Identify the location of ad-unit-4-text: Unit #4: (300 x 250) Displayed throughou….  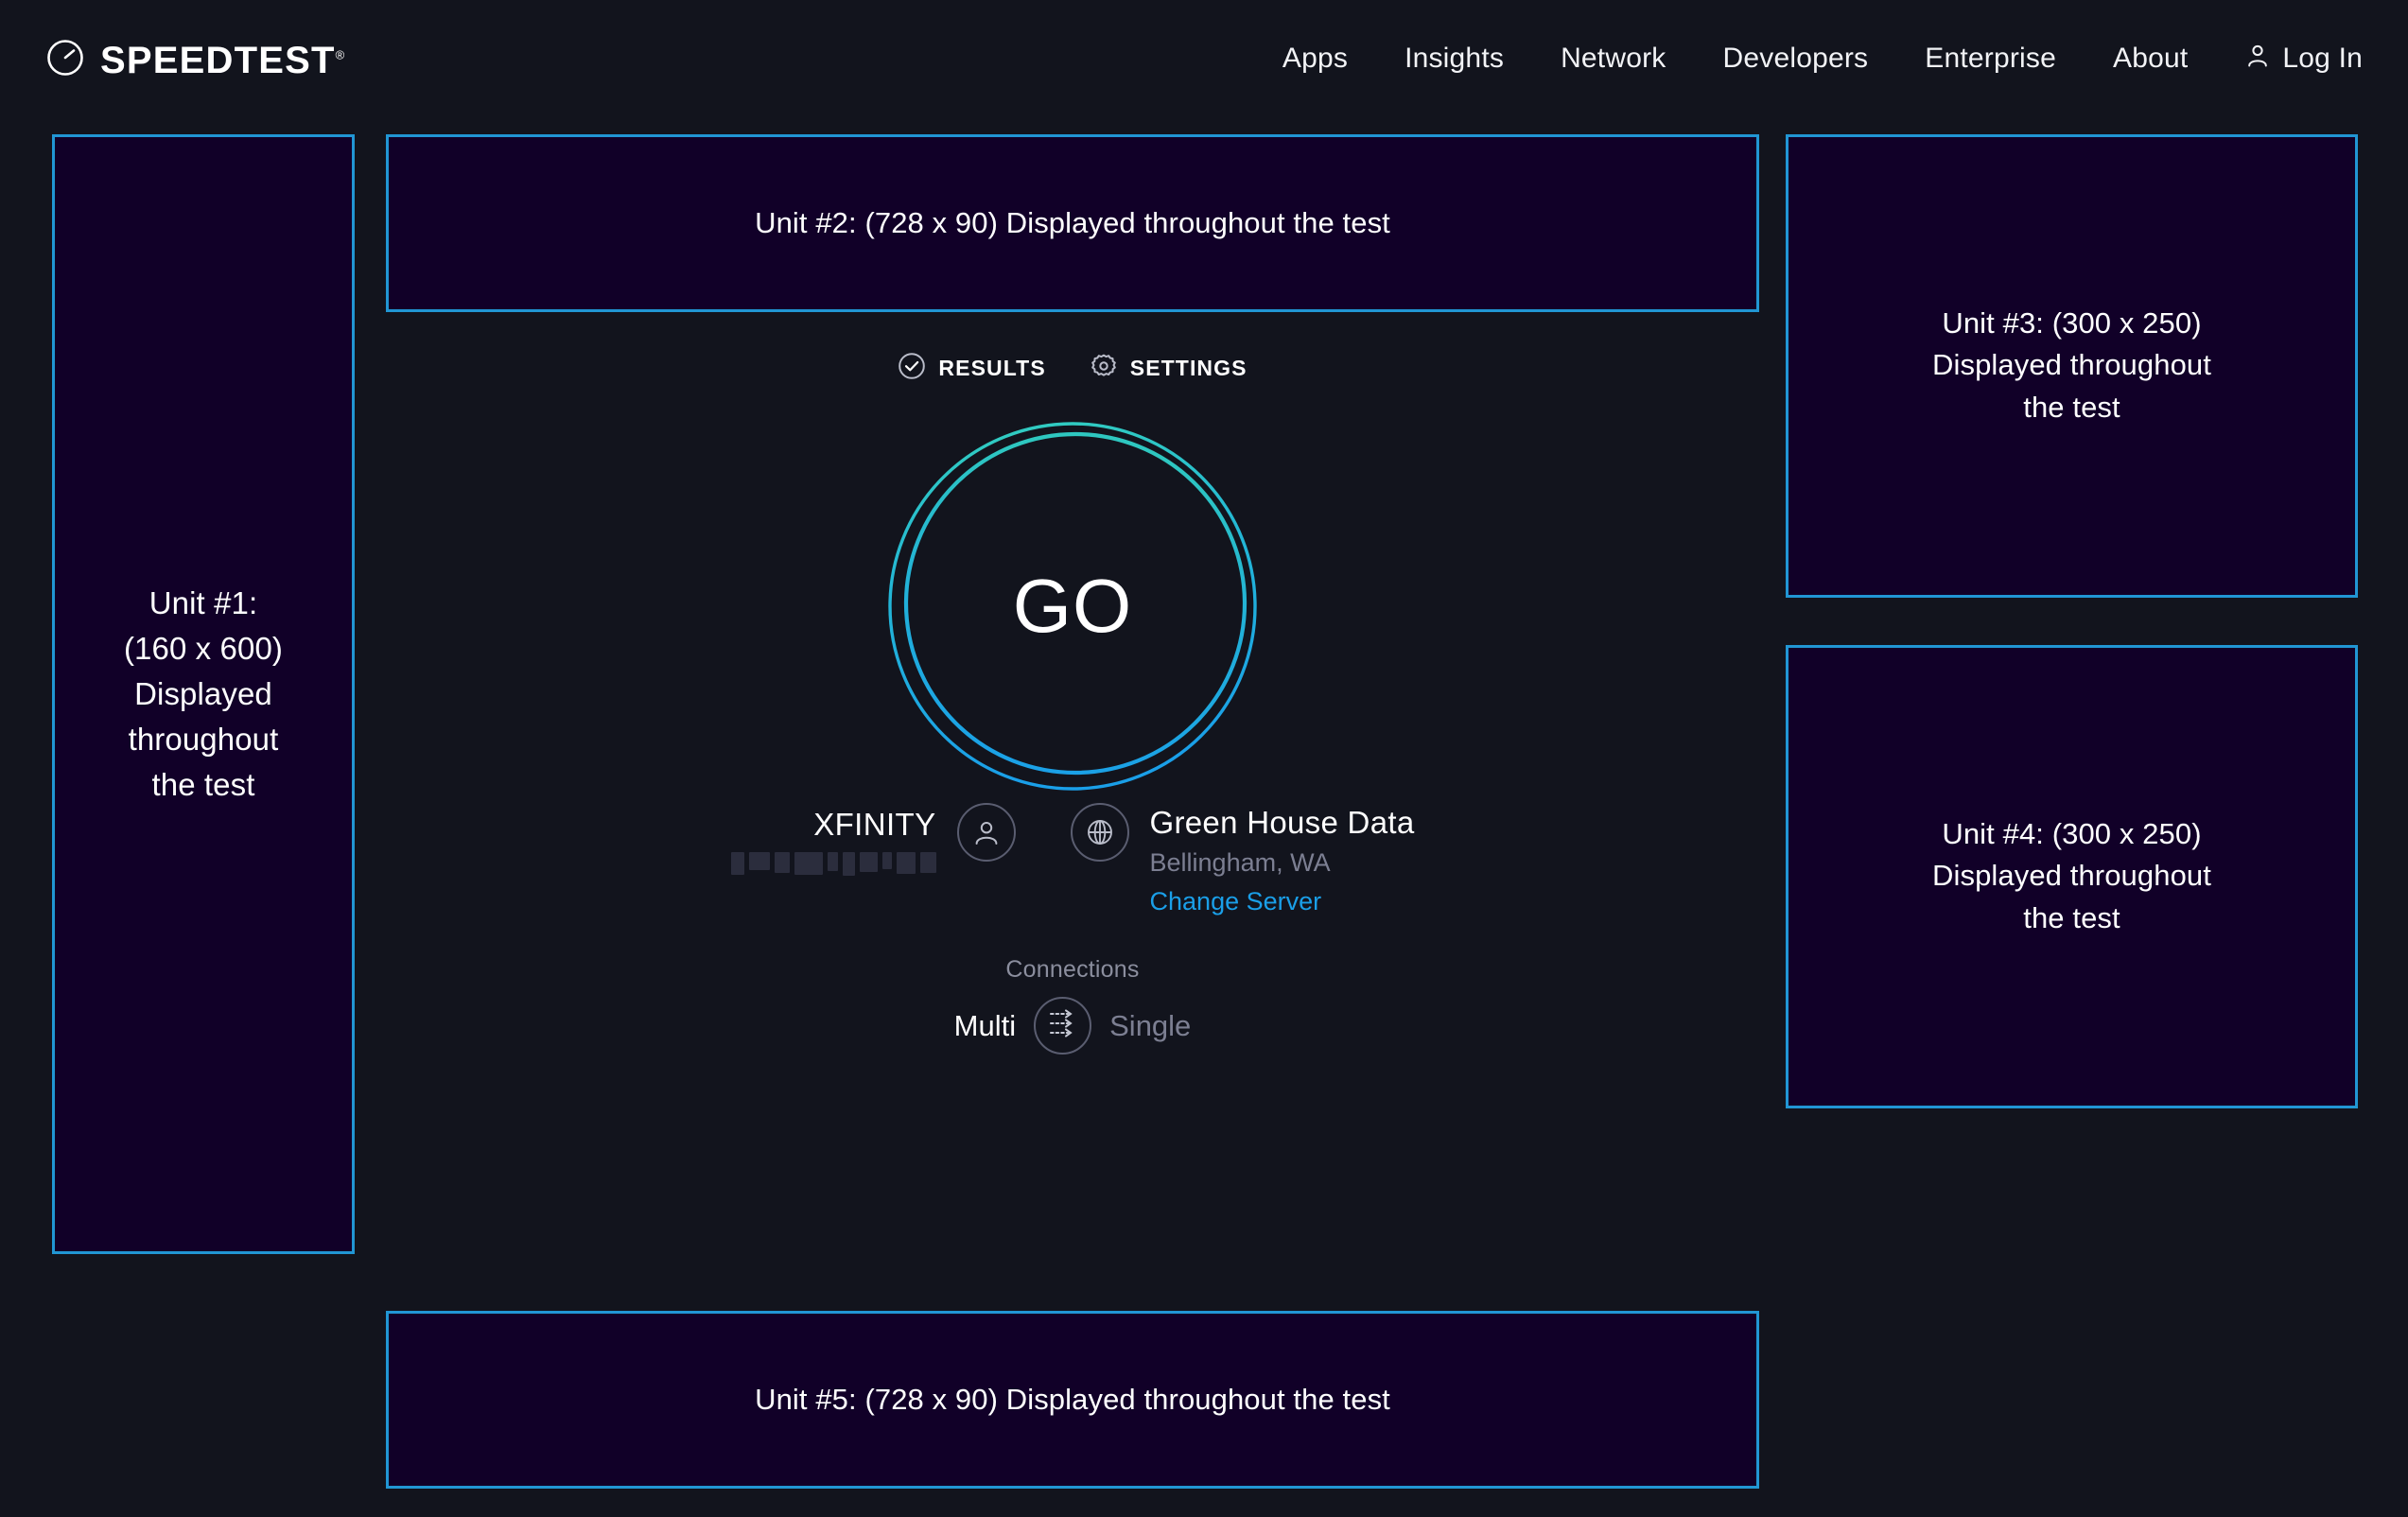
(2071, 876).